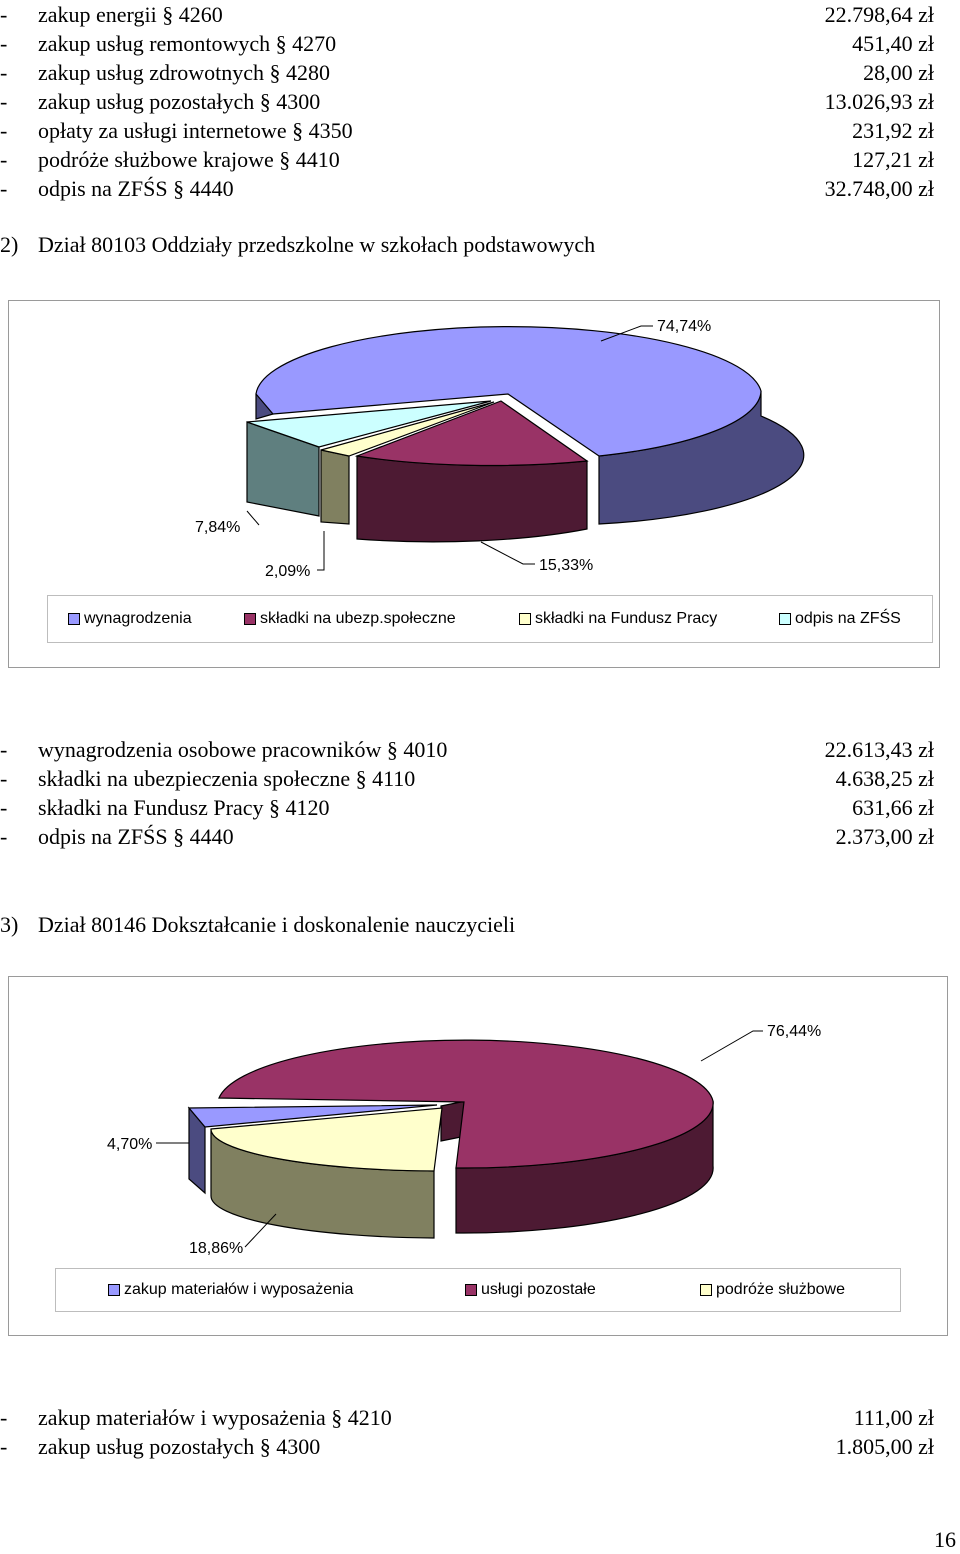  What do you see at coordinates (884, 1446) in the screenshot?
I see `item-amount: 1.805,00 zł` at bounding box center [884, 1446].